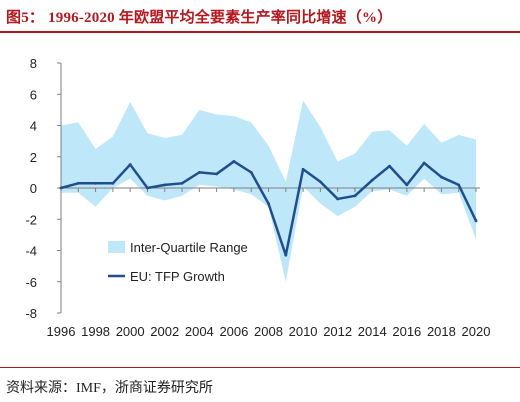 This screenshot has width=520, height=402. I want to click on legend-band-label: Inter-Quartile Range, so click(189, 247).